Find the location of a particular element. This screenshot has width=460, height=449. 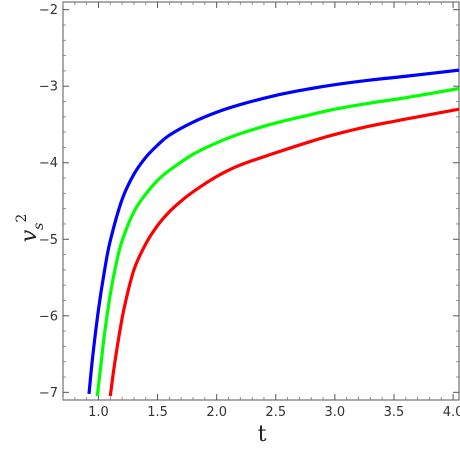

y-tick-label: −5 is located at coordinates (48, 240).